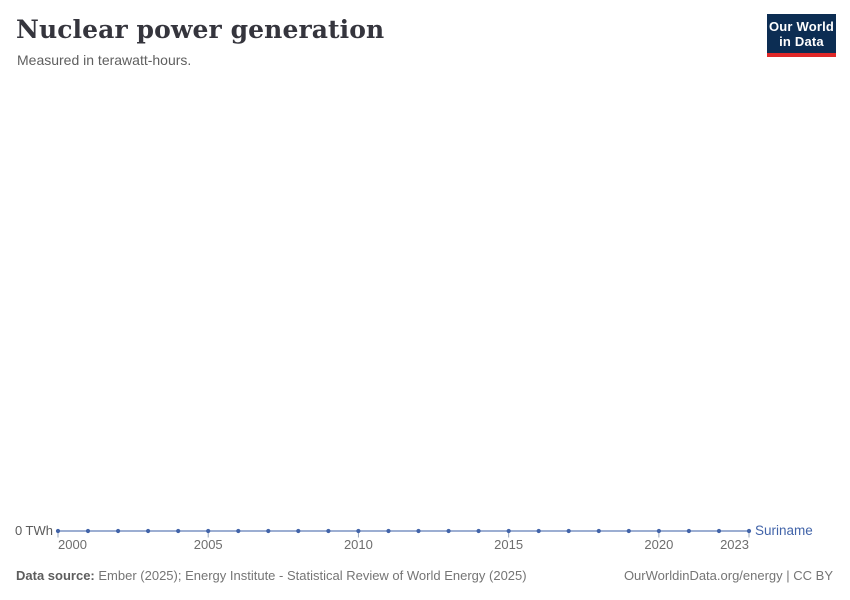 The width and height of the screenshot is (850, 600). I want to click on owid-logo-line1: Our World, so click(801, 26).